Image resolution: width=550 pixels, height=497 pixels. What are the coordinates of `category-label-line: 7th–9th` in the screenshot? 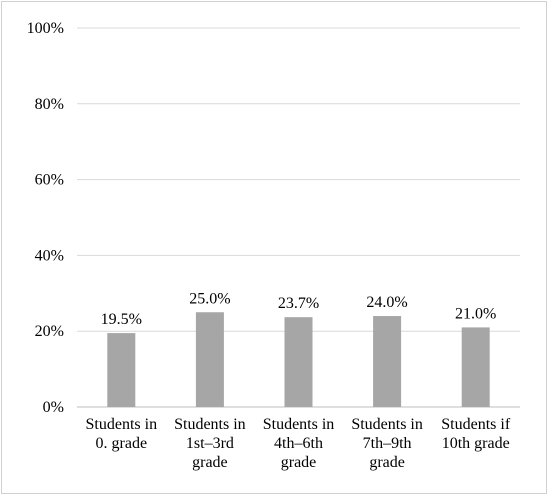 It's located at (387, 443).